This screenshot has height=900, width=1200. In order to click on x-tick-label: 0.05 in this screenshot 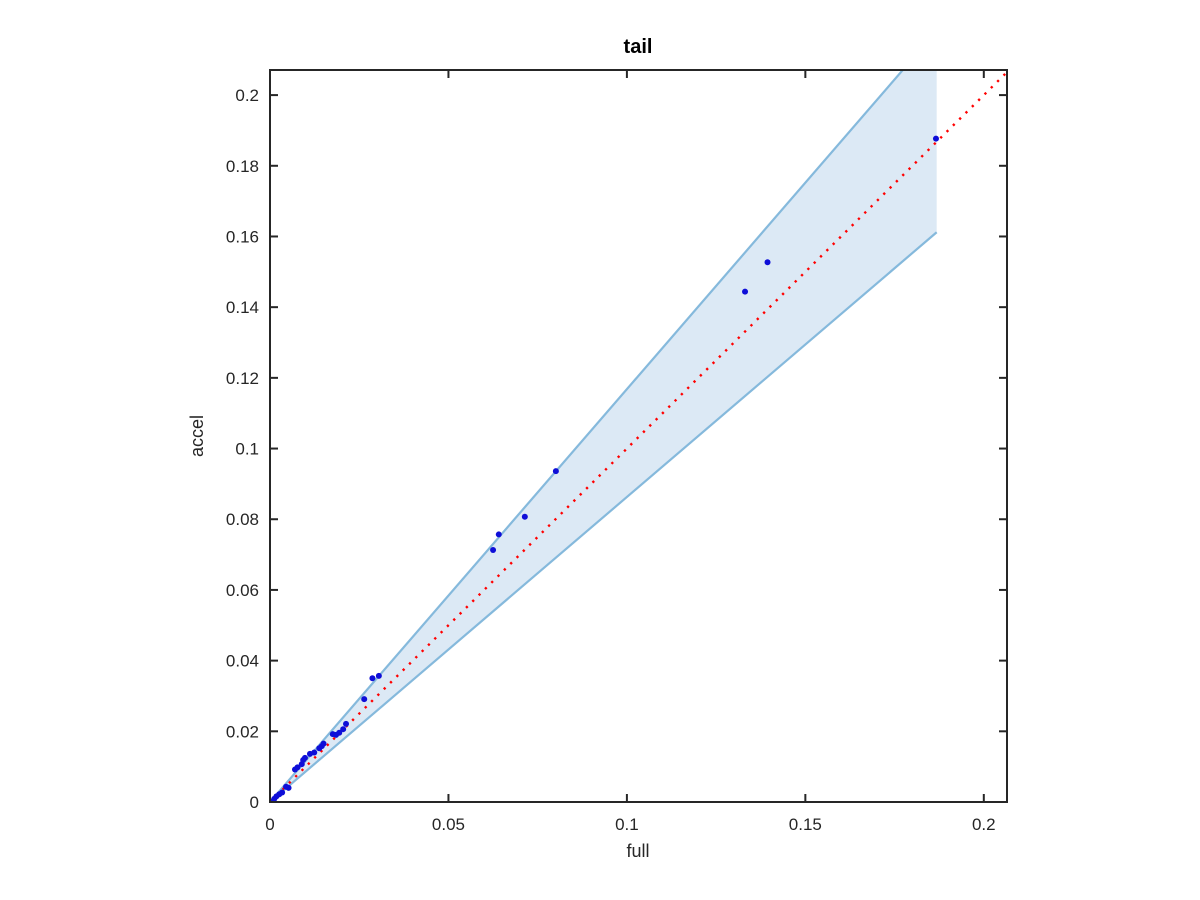, I will do `click(448, 824)`.